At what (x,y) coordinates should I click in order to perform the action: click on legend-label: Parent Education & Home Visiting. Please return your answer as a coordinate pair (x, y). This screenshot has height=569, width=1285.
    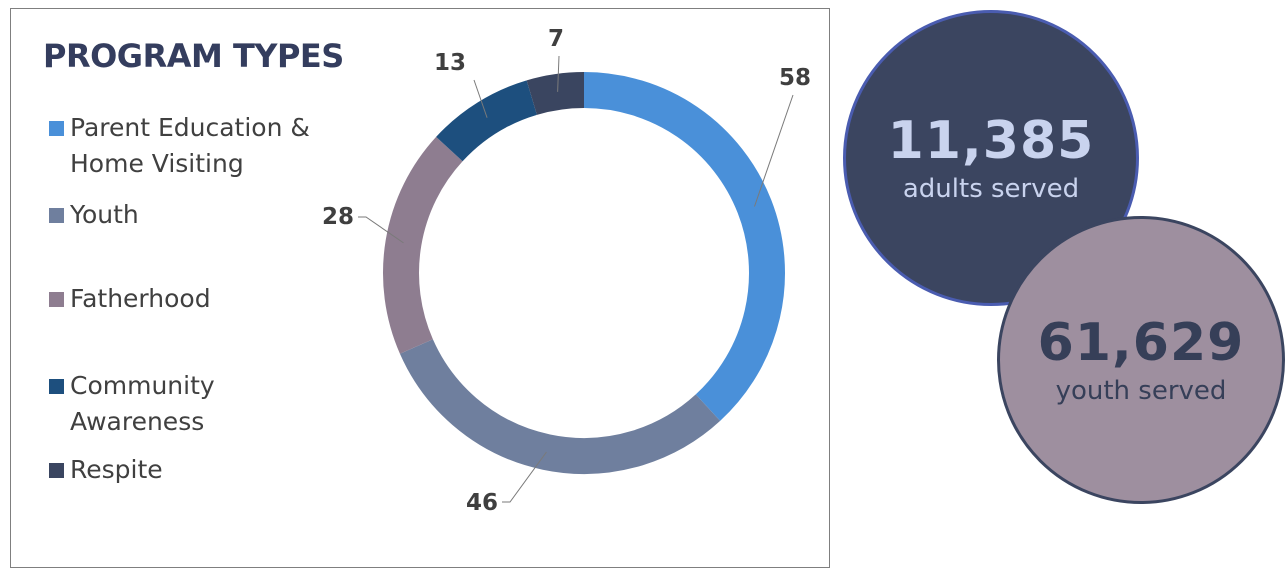
    Looking at the image, I should click on (190, 145).